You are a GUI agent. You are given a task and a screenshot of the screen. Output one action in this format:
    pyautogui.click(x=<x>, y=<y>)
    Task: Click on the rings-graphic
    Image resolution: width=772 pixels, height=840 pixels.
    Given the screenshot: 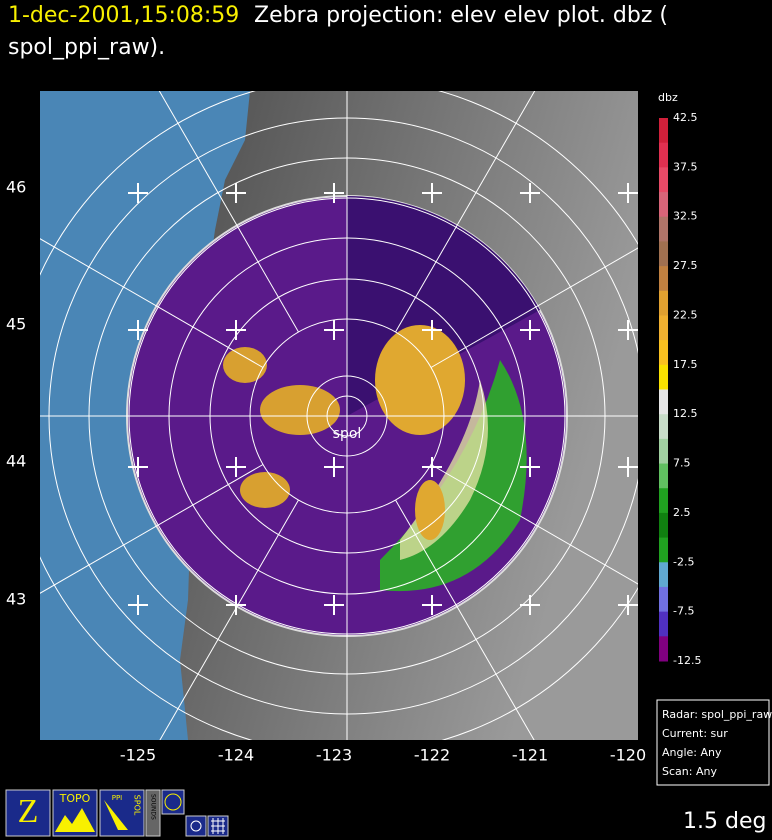 What is the action you would take?
    pyautogui.click(x=173, y=802)
    